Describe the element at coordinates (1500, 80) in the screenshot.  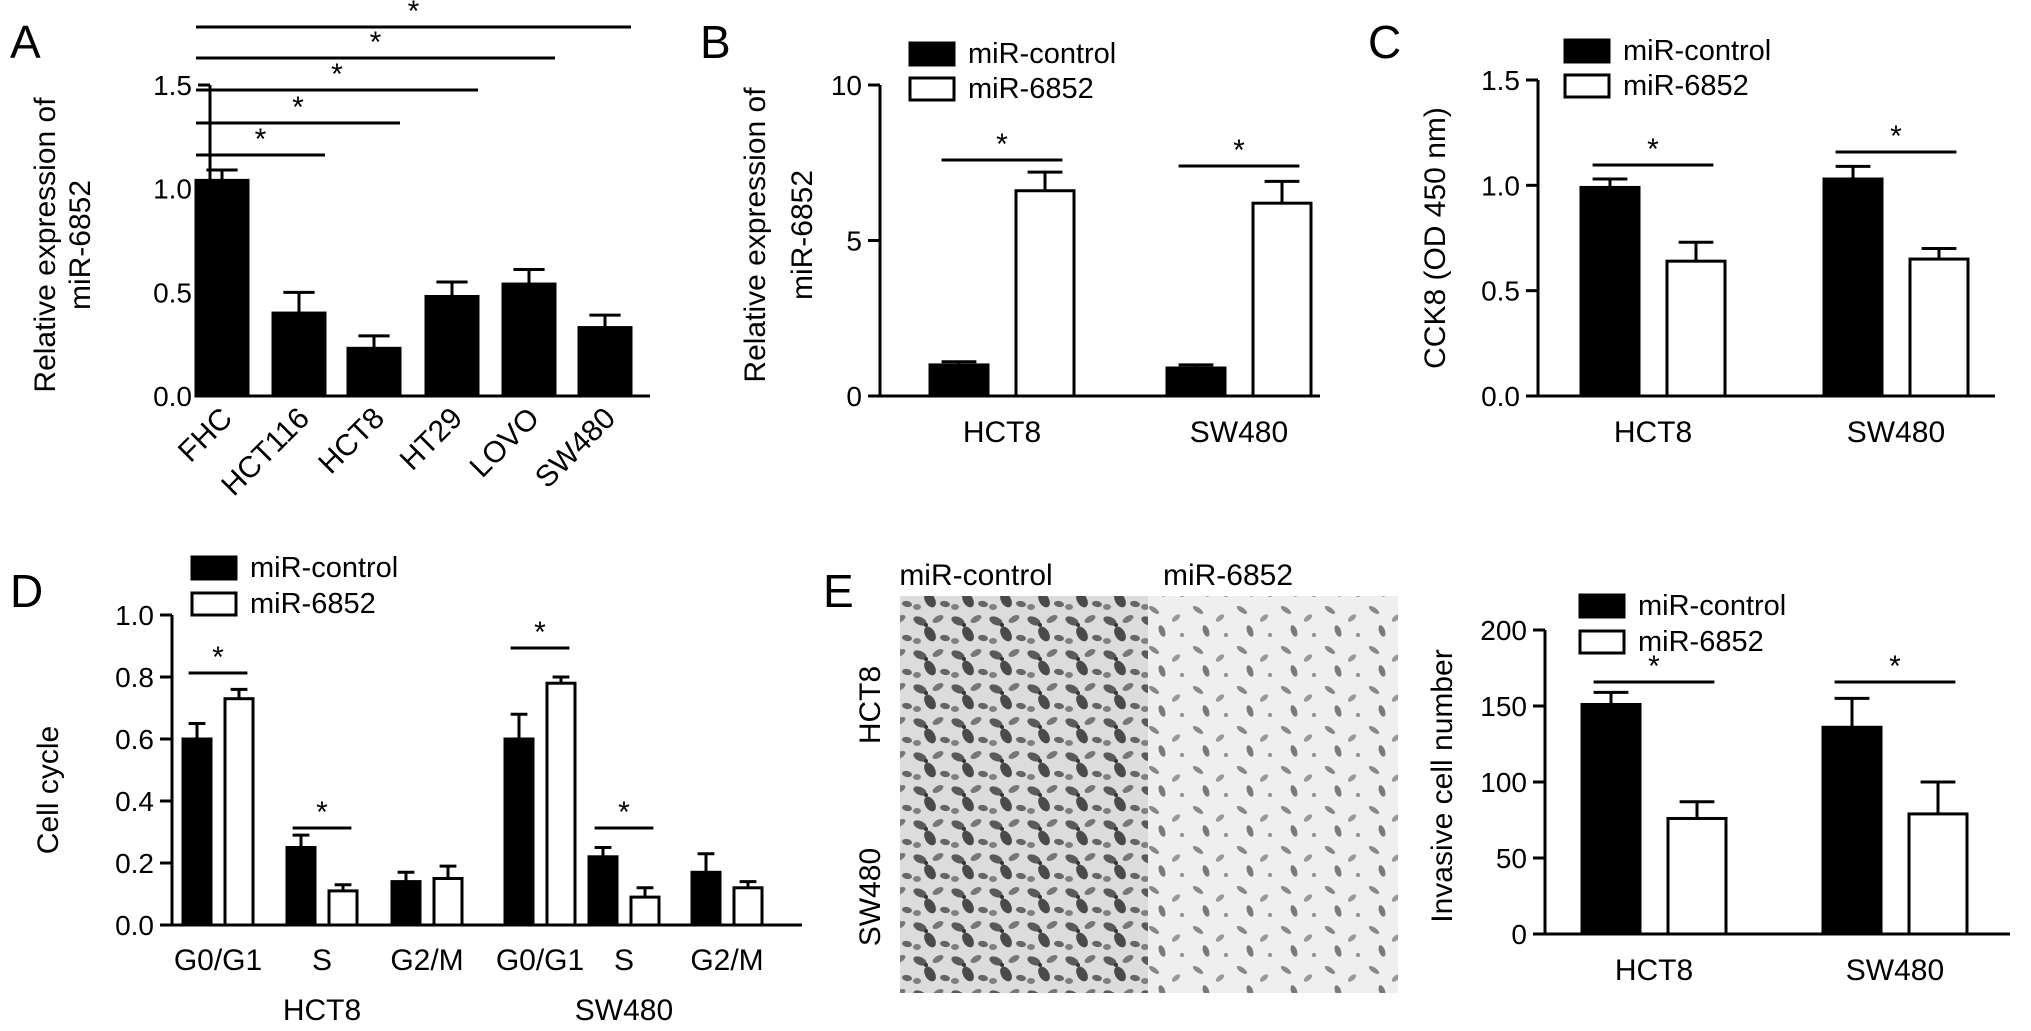
I see `chart-c-ytick-label: 1.5` at that location.